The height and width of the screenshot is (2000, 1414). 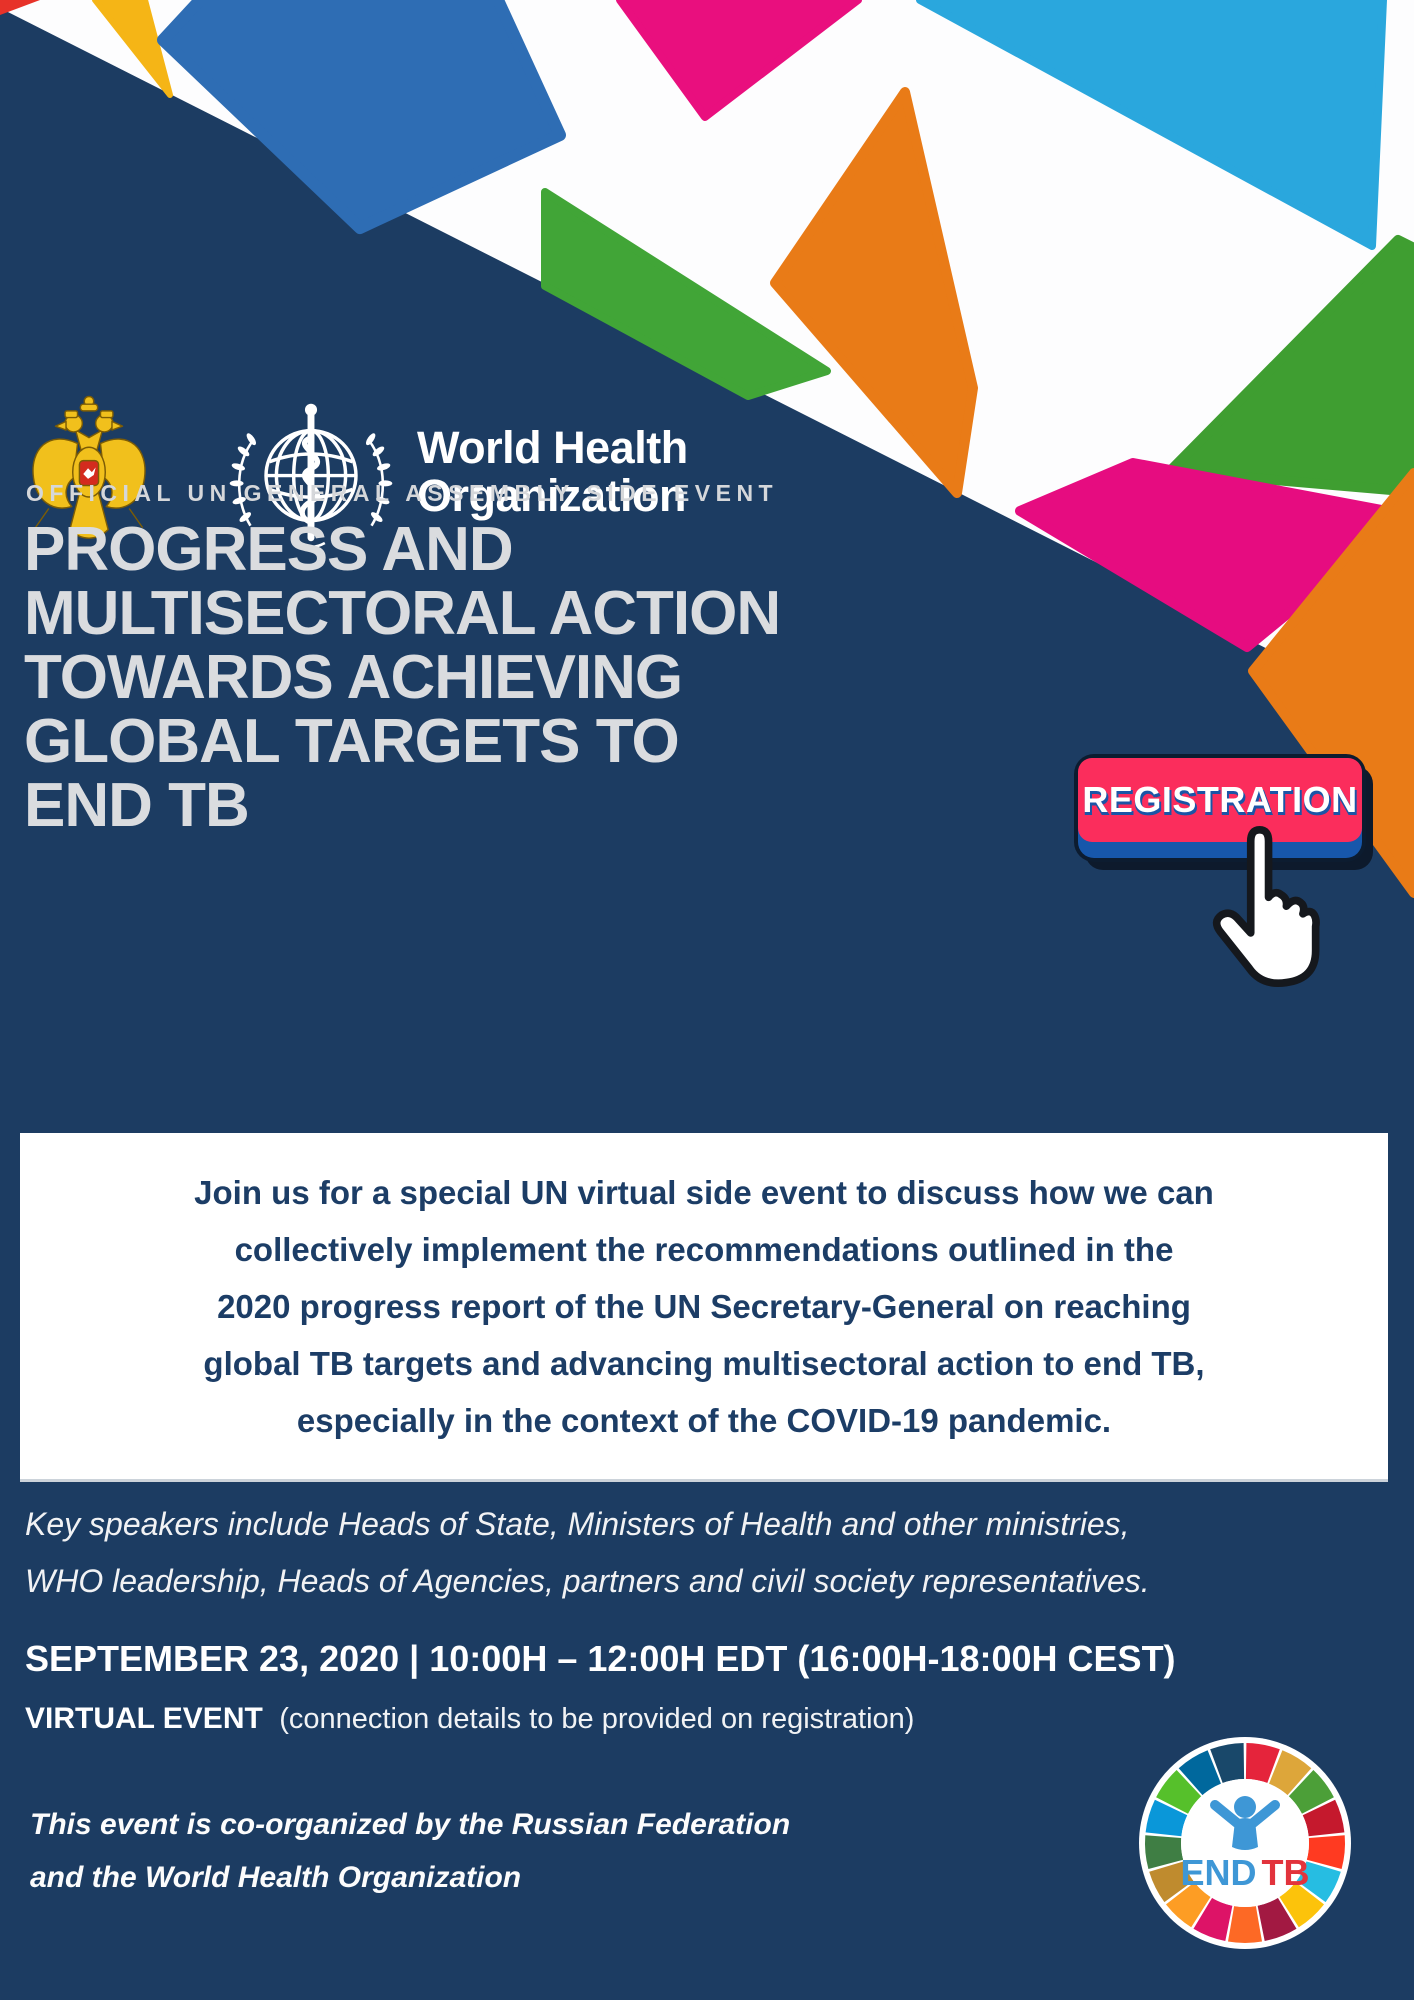 What do you see at coordinates (352, 741) in the screenshot?
I see `event-title-line: GLOBAL TARGETS TO` at bounding box center [352, 741].